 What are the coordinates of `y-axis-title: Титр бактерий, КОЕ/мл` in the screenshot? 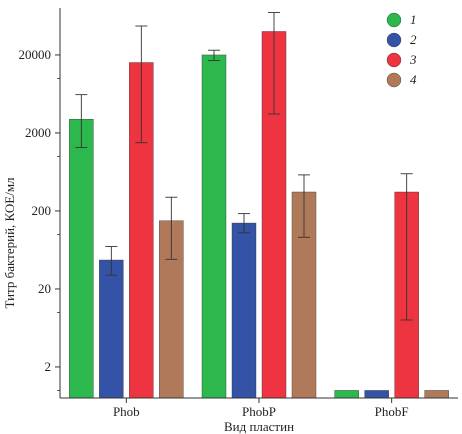 It's located at (9, 243).